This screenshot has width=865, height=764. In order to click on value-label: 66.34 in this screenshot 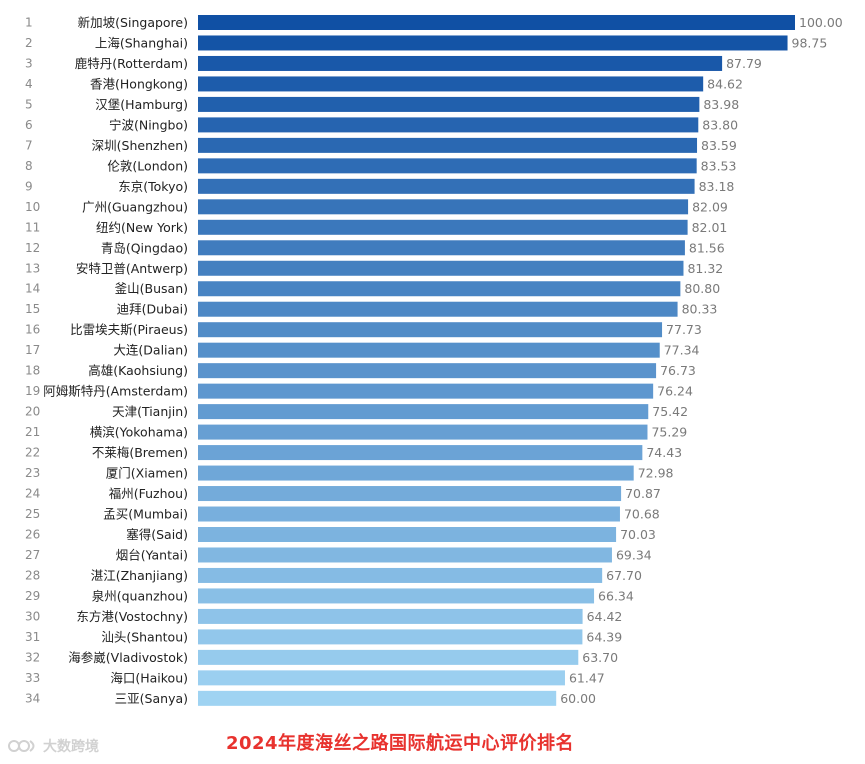, I will do `click(616, 595)`.